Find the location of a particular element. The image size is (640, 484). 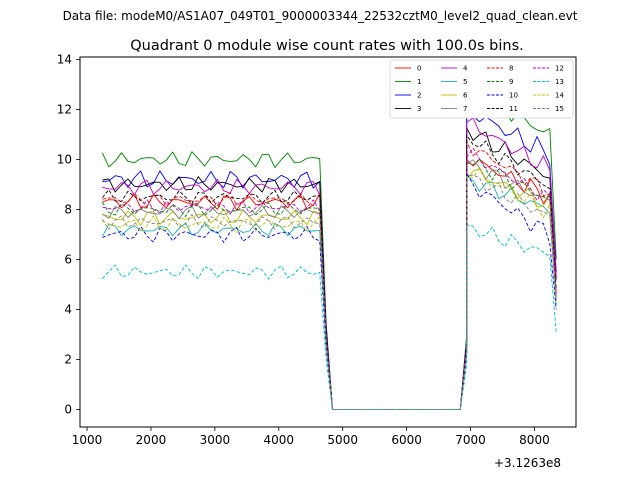

y-tick-label: 14 is located at coordinates (64, 60).